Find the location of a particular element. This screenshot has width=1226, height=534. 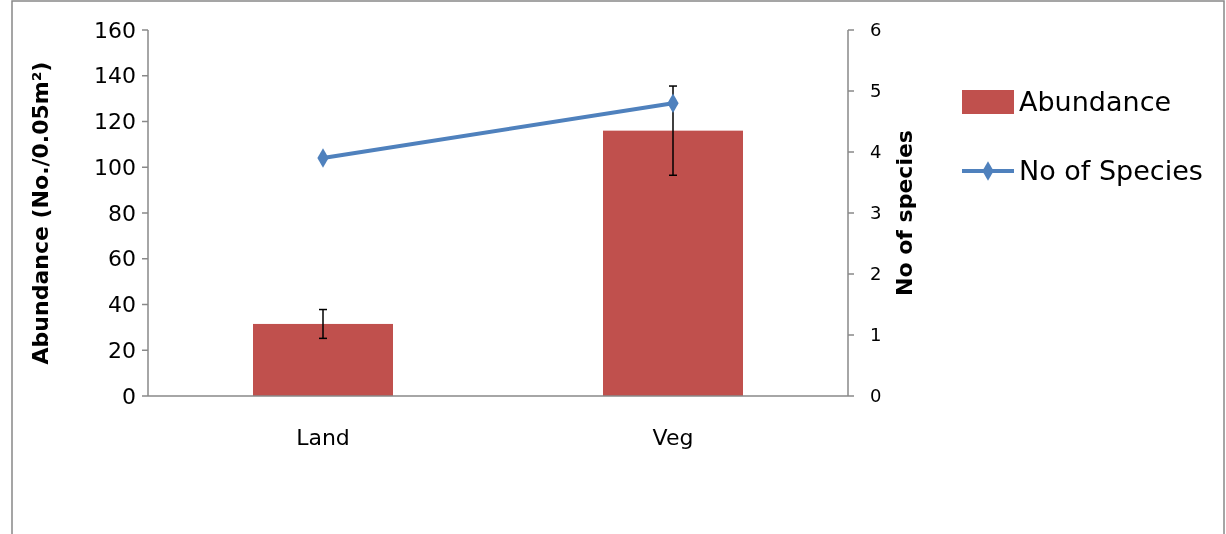

y-tick-label: 0 is located at coordinates (129, 396).